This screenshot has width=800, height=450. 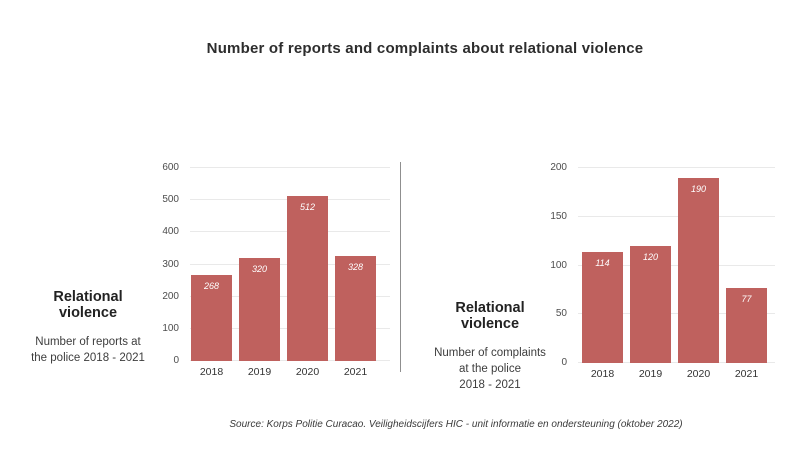 I want to click on plot-area: 114 120 190 77, so click(x=676, y=265).